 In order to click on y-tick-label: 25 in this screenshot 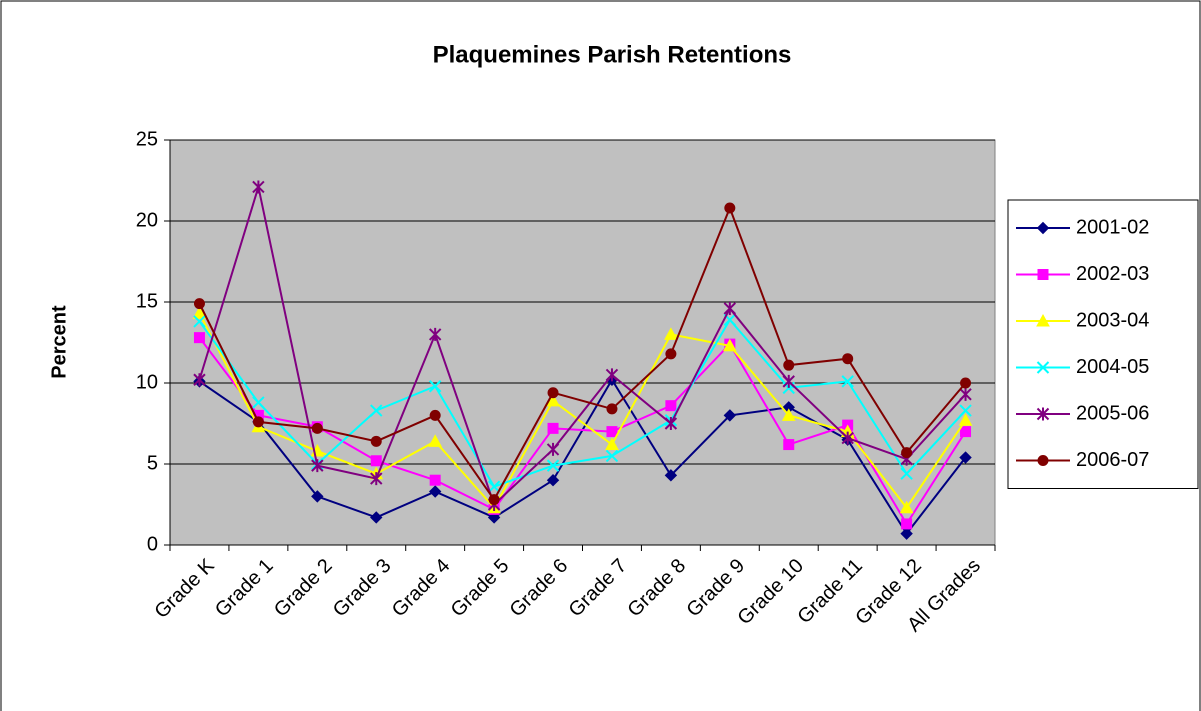, I will do `click(147, 139)`.